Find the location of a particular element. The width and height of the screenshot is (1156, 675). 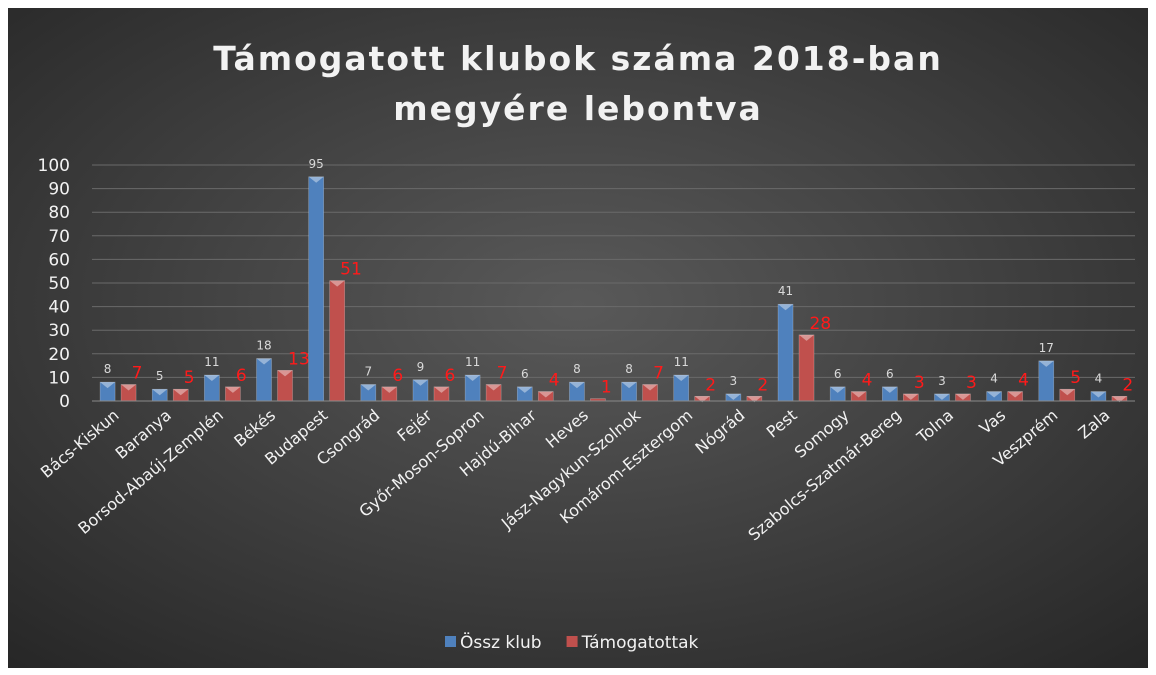

y-tick-label: 50 is located at coordinates (59, 284).